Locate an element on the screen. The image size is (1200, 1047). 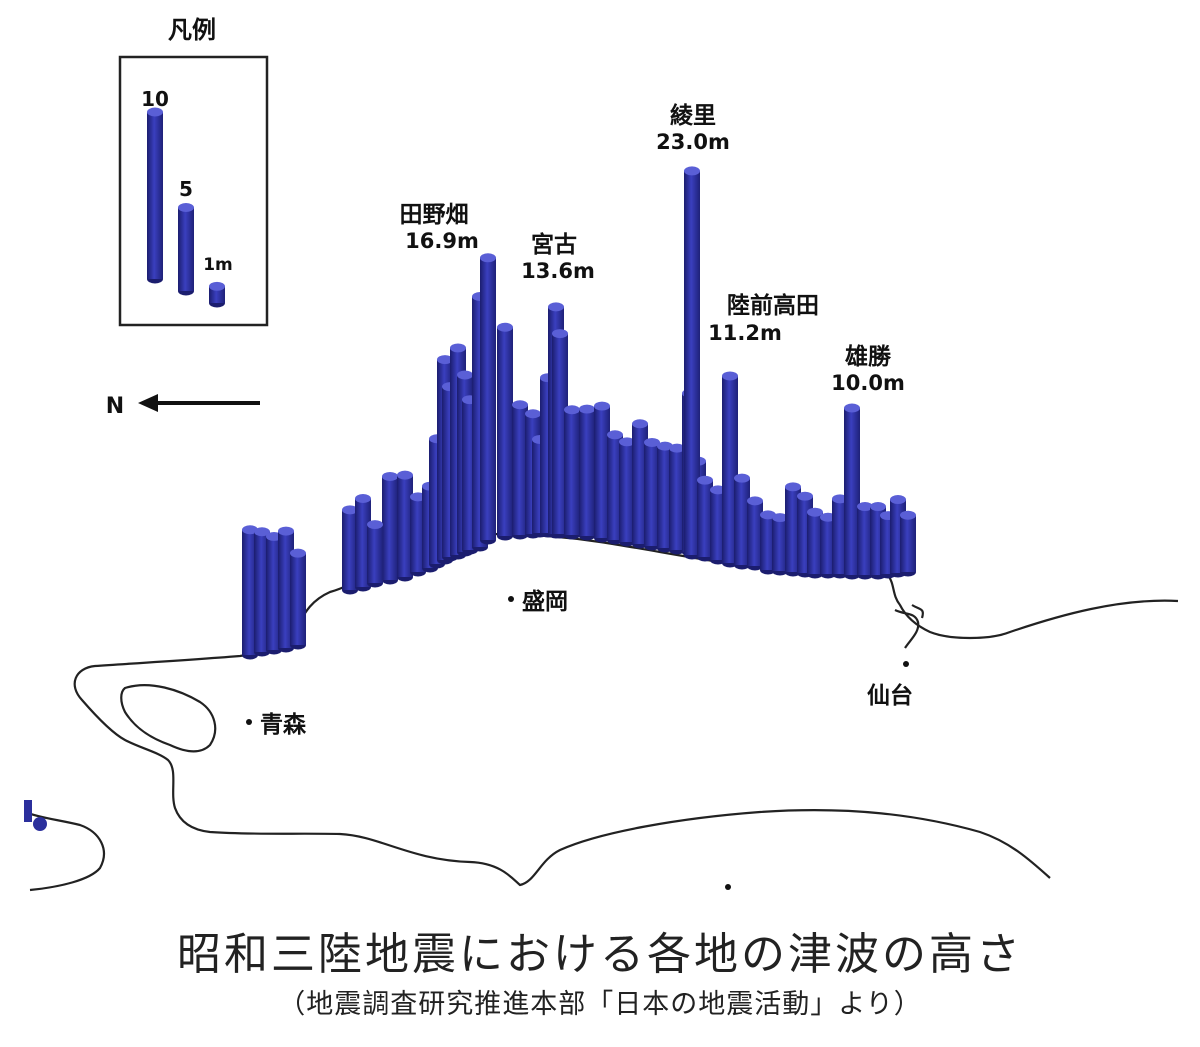
city-label-sendai: 仙台 is located at coordinates (890, 695).